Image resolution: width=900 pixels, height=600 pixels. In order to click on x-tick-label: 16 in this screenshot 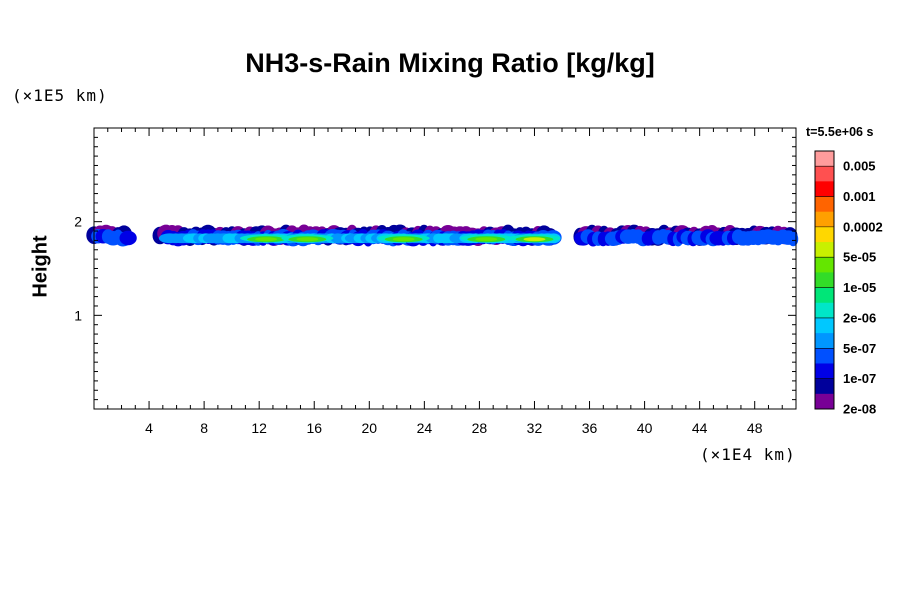, I will do `click(314, 428)`.